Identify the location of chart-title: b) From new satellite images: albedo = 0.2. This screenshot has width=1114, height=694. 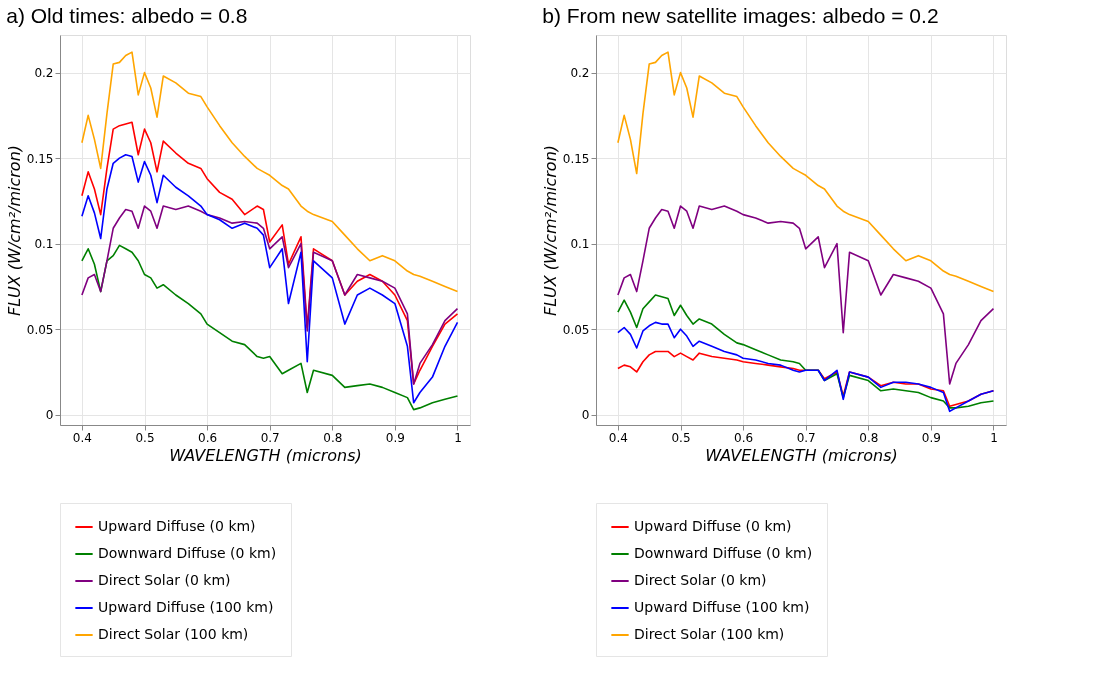
(740, 15).